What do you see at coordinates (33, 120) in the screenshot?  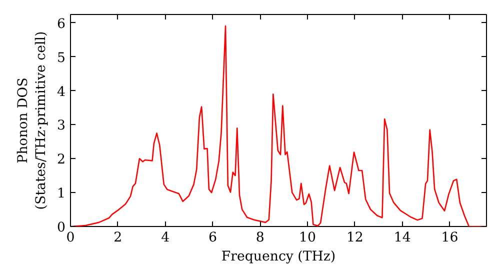 I see `y-axis-title: Phonon DOS (States/THz·primitive cell)` at bounding box center [33, 120].